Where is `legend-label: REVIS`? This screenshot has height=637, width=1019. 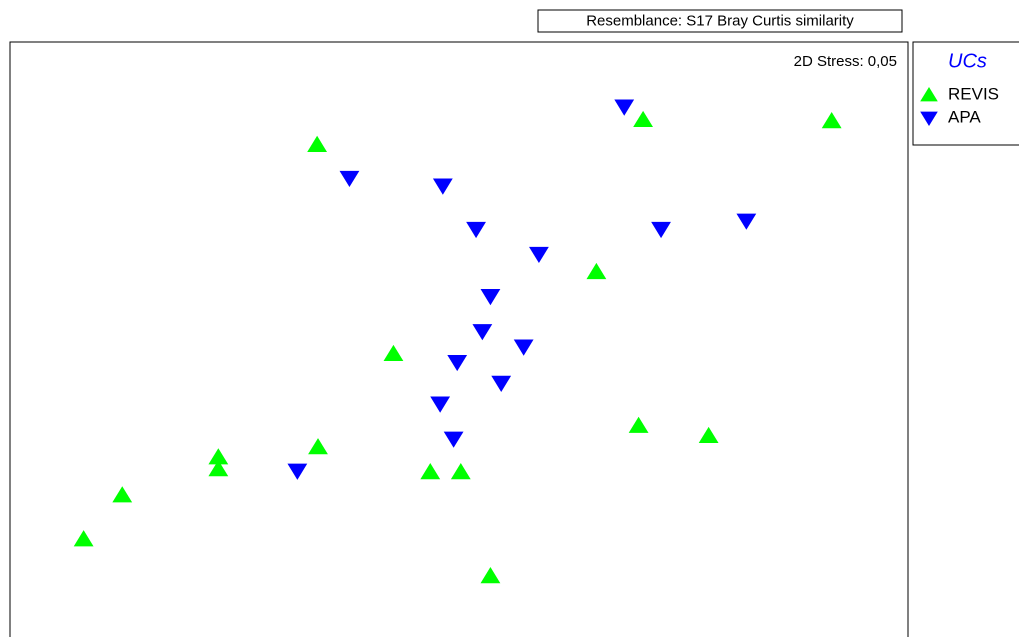
legend-label: REVIS is located at coordinates (973, 93).